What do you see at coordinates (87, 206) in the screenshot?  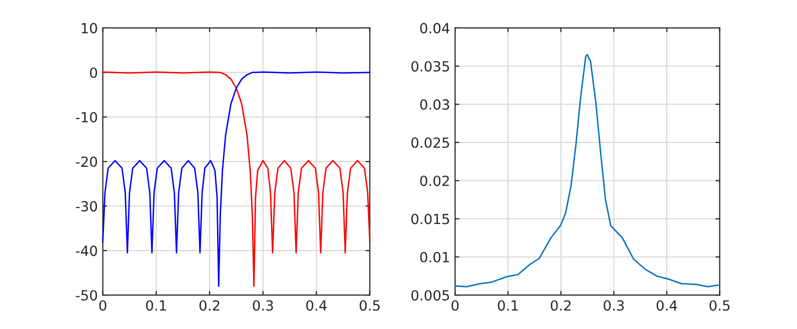 I see `y-tick-label: -30` at bounding box center [87, 206].